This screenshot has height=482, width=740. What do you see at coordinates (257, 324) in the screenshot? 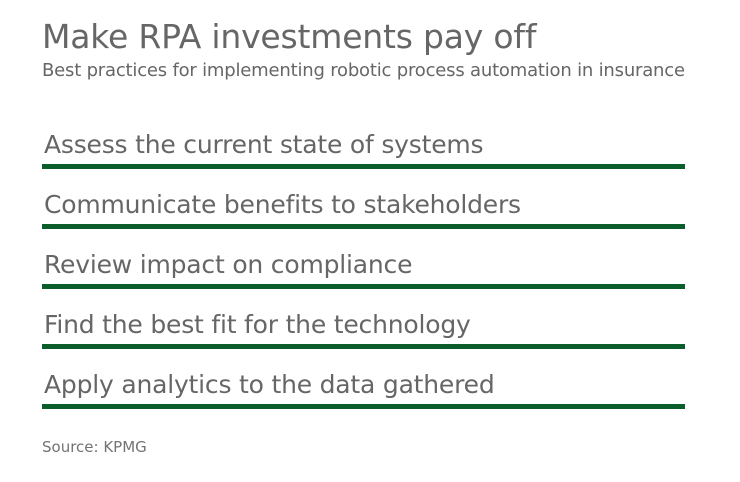
I see `list-item-label: Find the best fit for the technology` at bounding box center [257, 324].